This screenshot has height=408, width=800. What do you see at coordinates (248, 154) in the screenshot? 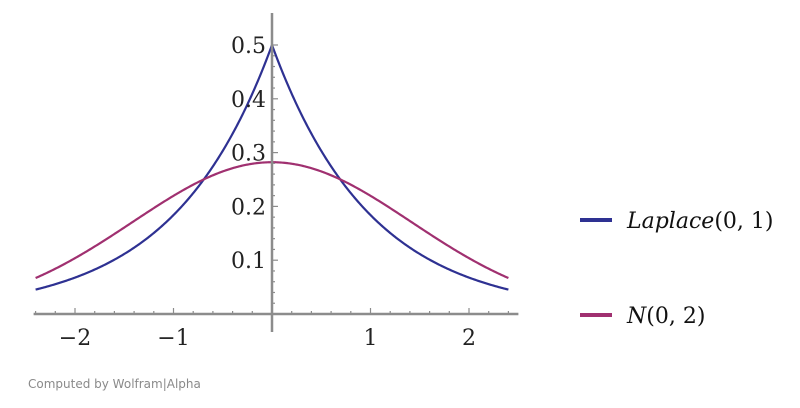
I see `y-tick-label: 0.3` at bounding box center [248, 154].